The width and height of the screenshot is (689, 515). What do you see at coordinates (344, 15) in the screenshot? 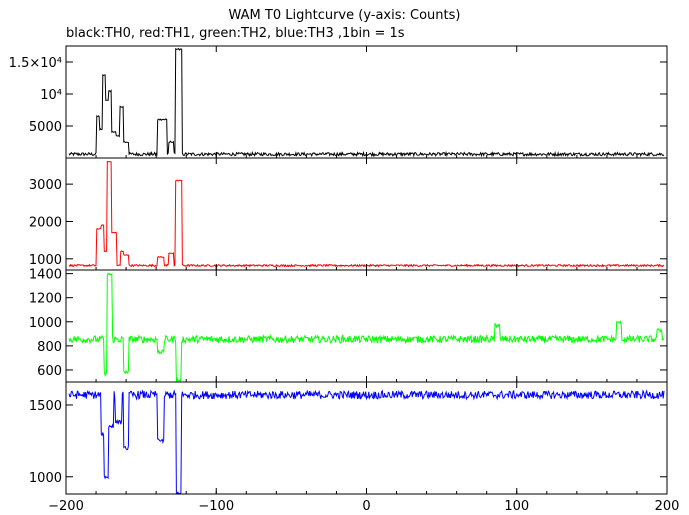
I see `chart-title: WAM T0 Lightcurve (y-axis: Counts)` at bounding box center [344, 15].